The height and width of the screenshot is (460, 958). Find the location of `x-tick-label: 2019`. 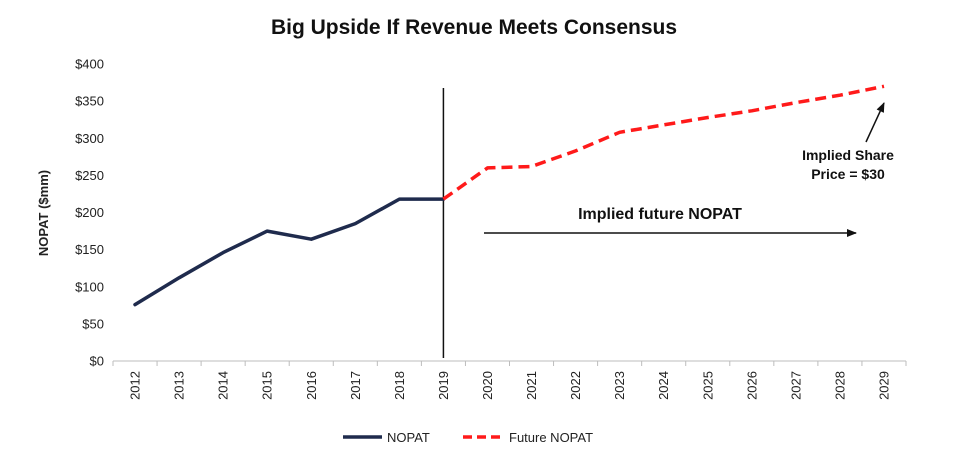

x-tick-label: 2019 is located at coordinates (443, 385).